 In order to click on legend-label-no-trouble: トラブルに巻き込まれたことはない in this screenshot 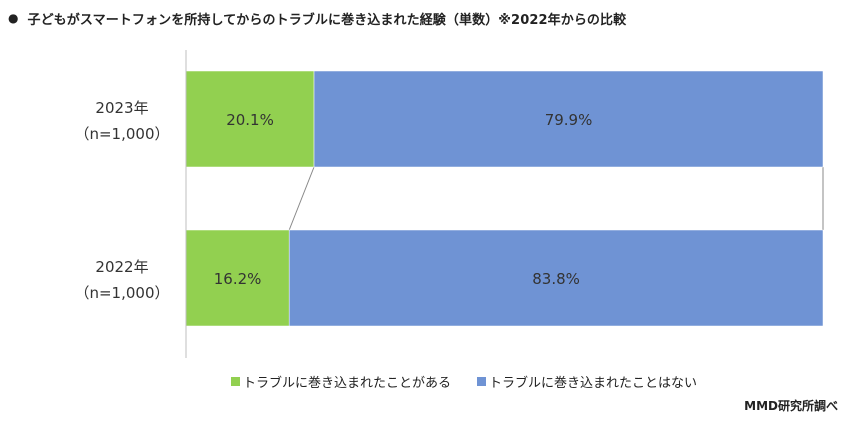, I will do `click(593, 383)`.